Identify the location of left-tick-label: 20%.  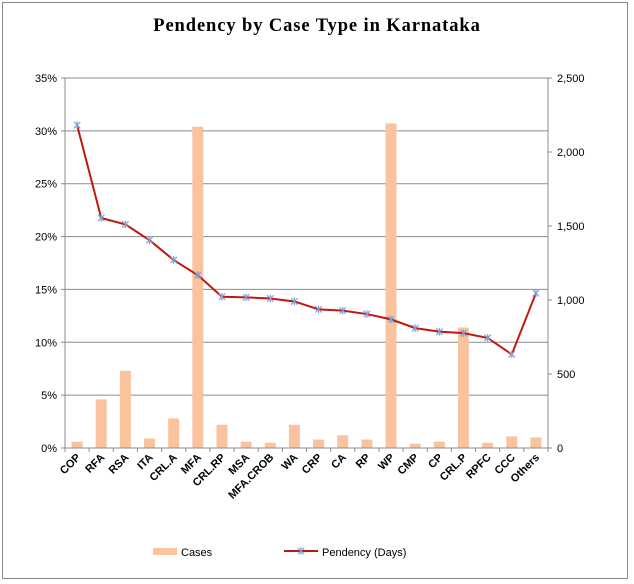
(46, 238).